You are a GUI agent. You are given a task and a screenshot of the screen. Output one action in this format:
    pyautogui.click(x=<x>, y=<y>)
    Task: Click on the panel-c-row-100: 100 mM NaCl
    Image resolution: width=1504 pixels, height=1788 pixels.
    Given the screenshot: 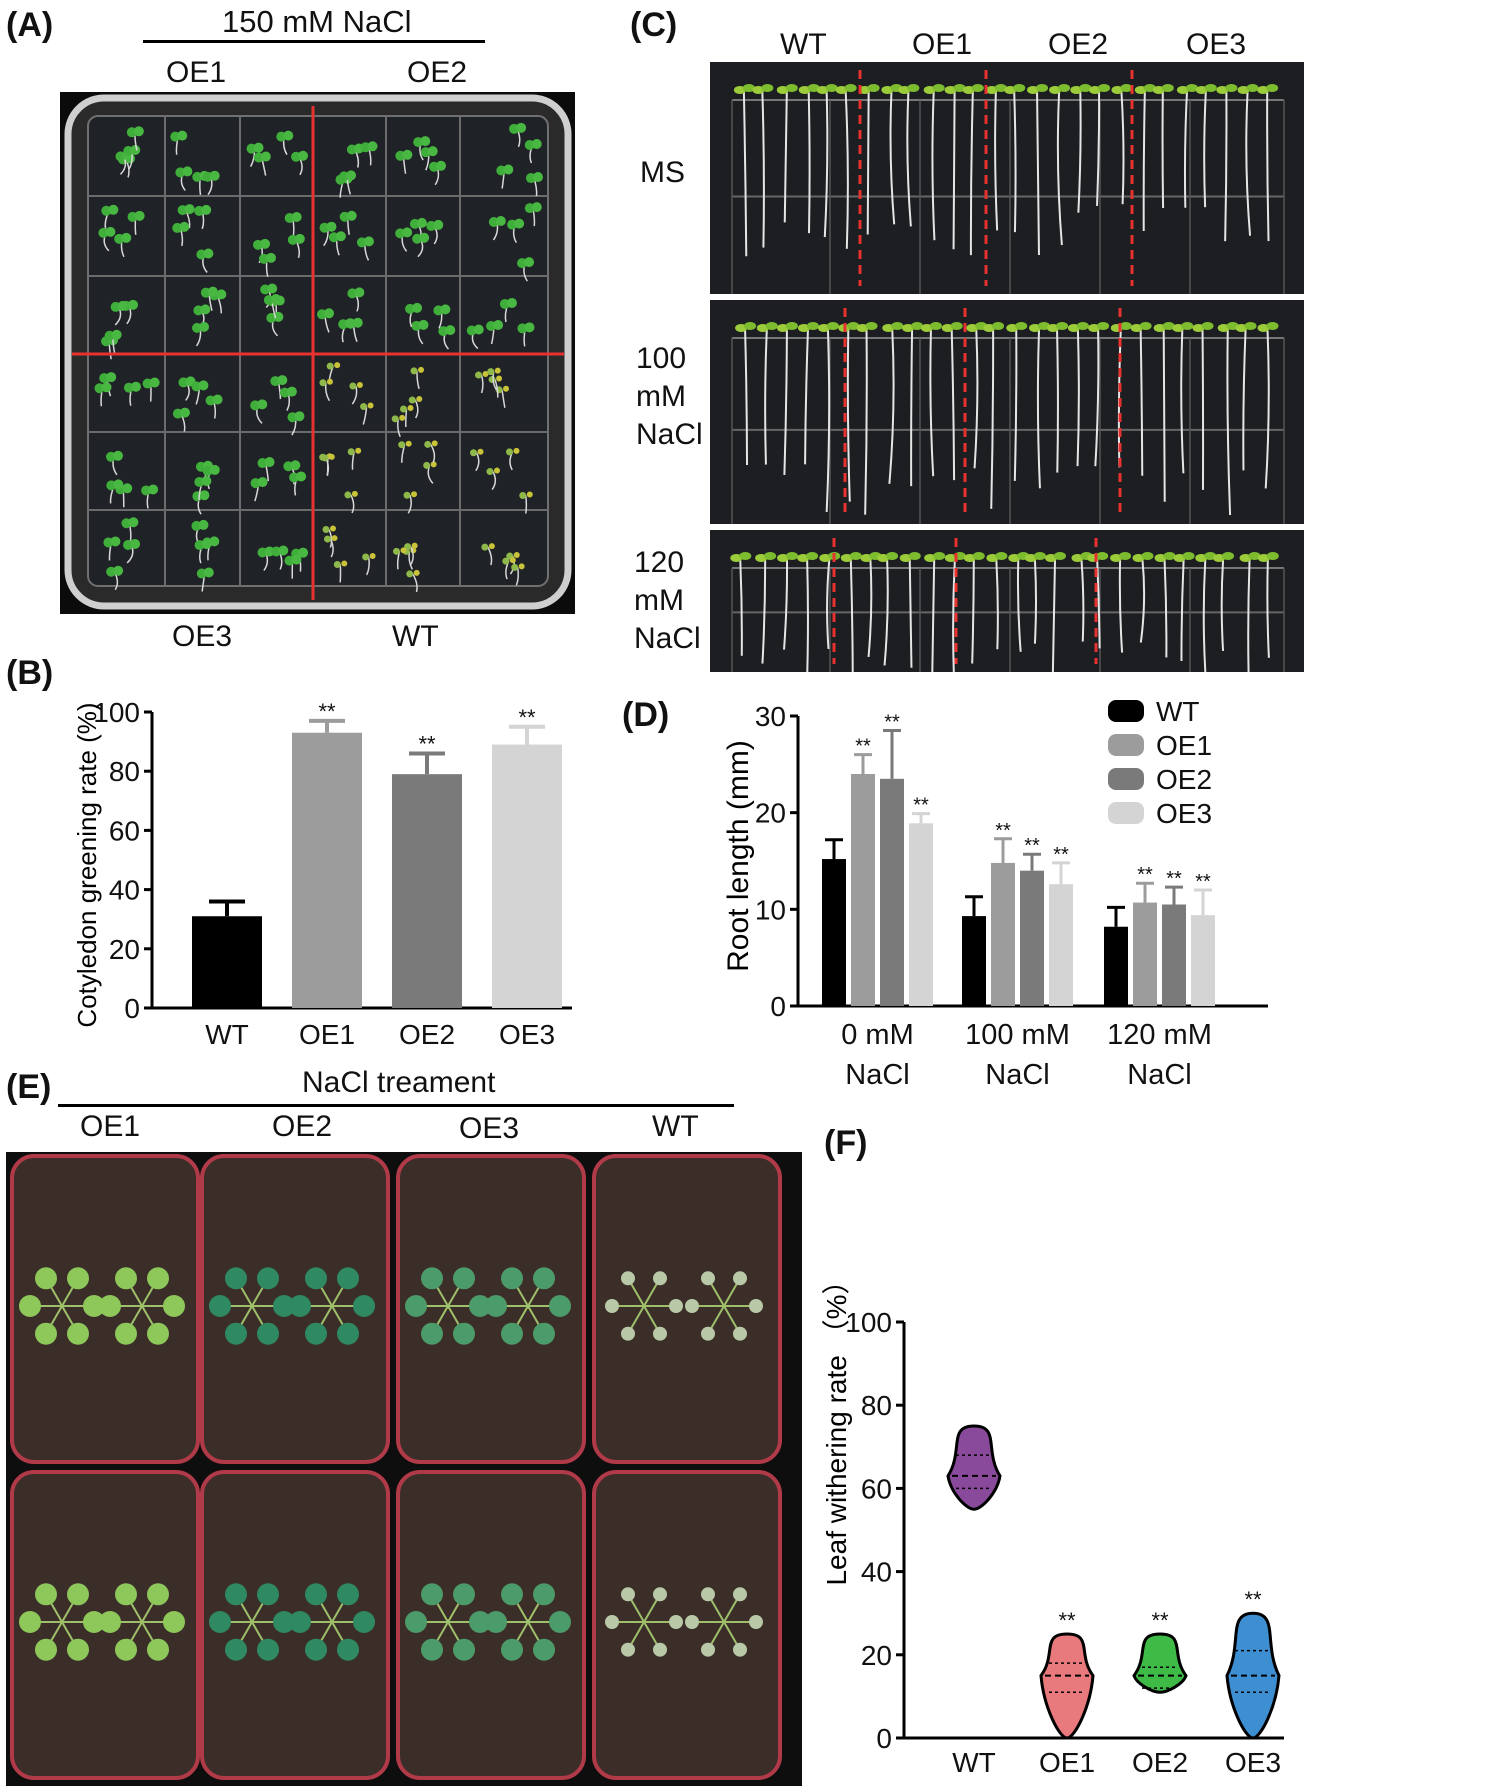 What is the action you would take?
    pyautogui.click(x=669, y=397)
    